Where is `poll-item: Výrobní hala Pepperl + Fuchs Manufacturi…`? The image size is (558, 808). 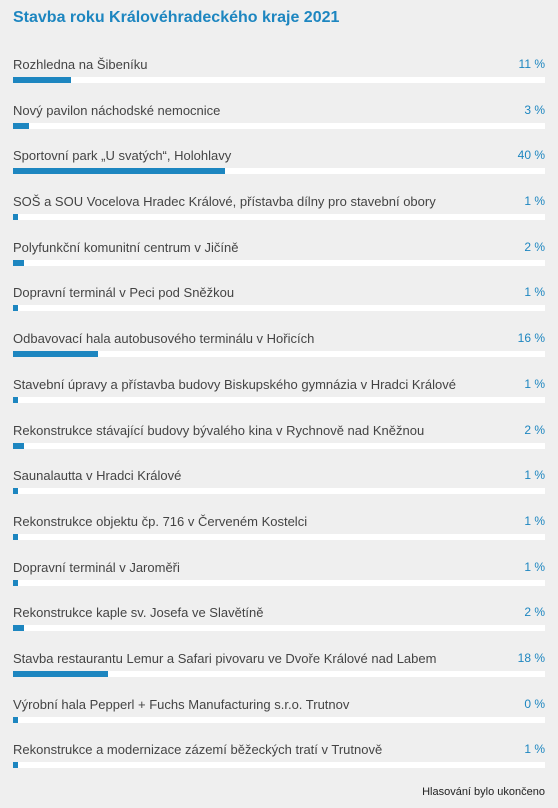 poll-item: Výrobní hala Pepperl + Fuchs Manufacturi… is located at coordinates (279, 702).